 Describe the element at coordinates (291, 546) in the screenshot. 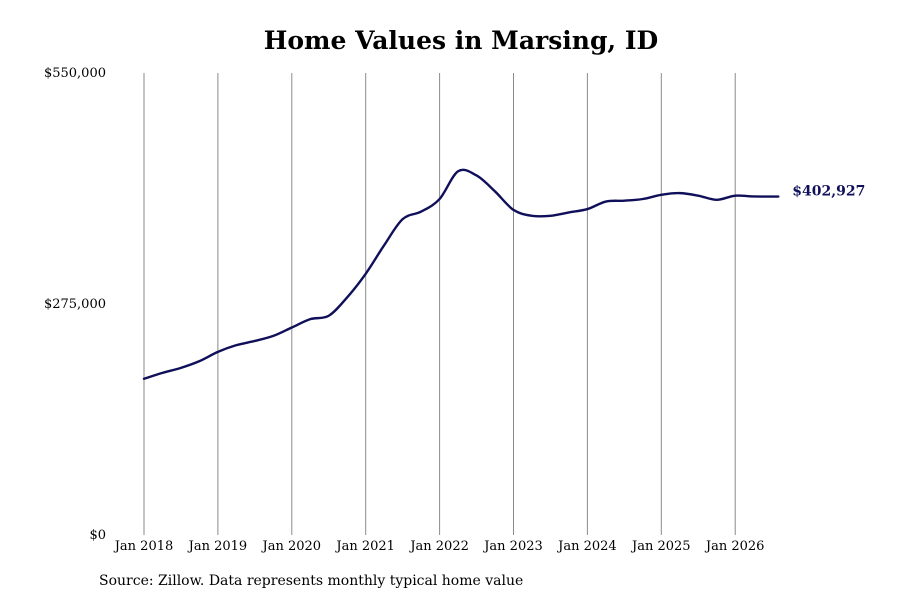

I see `x-tick-label: Jan 2020` at that location.